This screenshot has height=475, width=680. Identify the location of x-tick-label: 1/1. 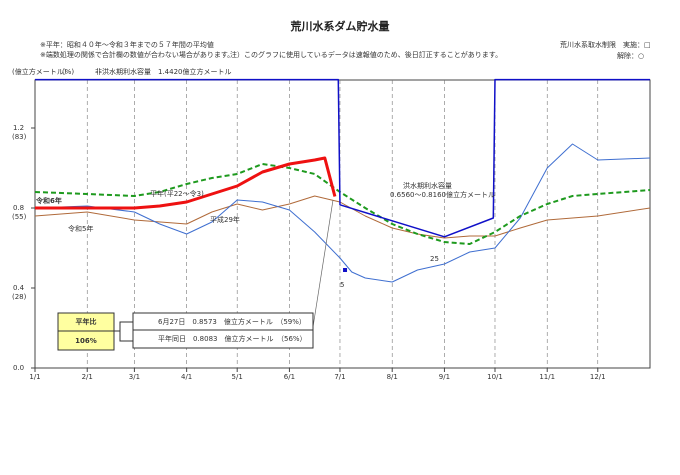
(34, 377).